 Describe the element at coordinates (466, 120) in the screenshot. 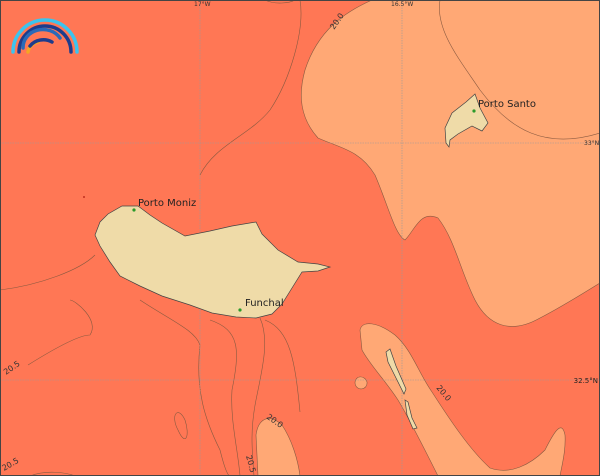

I see `porto-santo-island` at that location.